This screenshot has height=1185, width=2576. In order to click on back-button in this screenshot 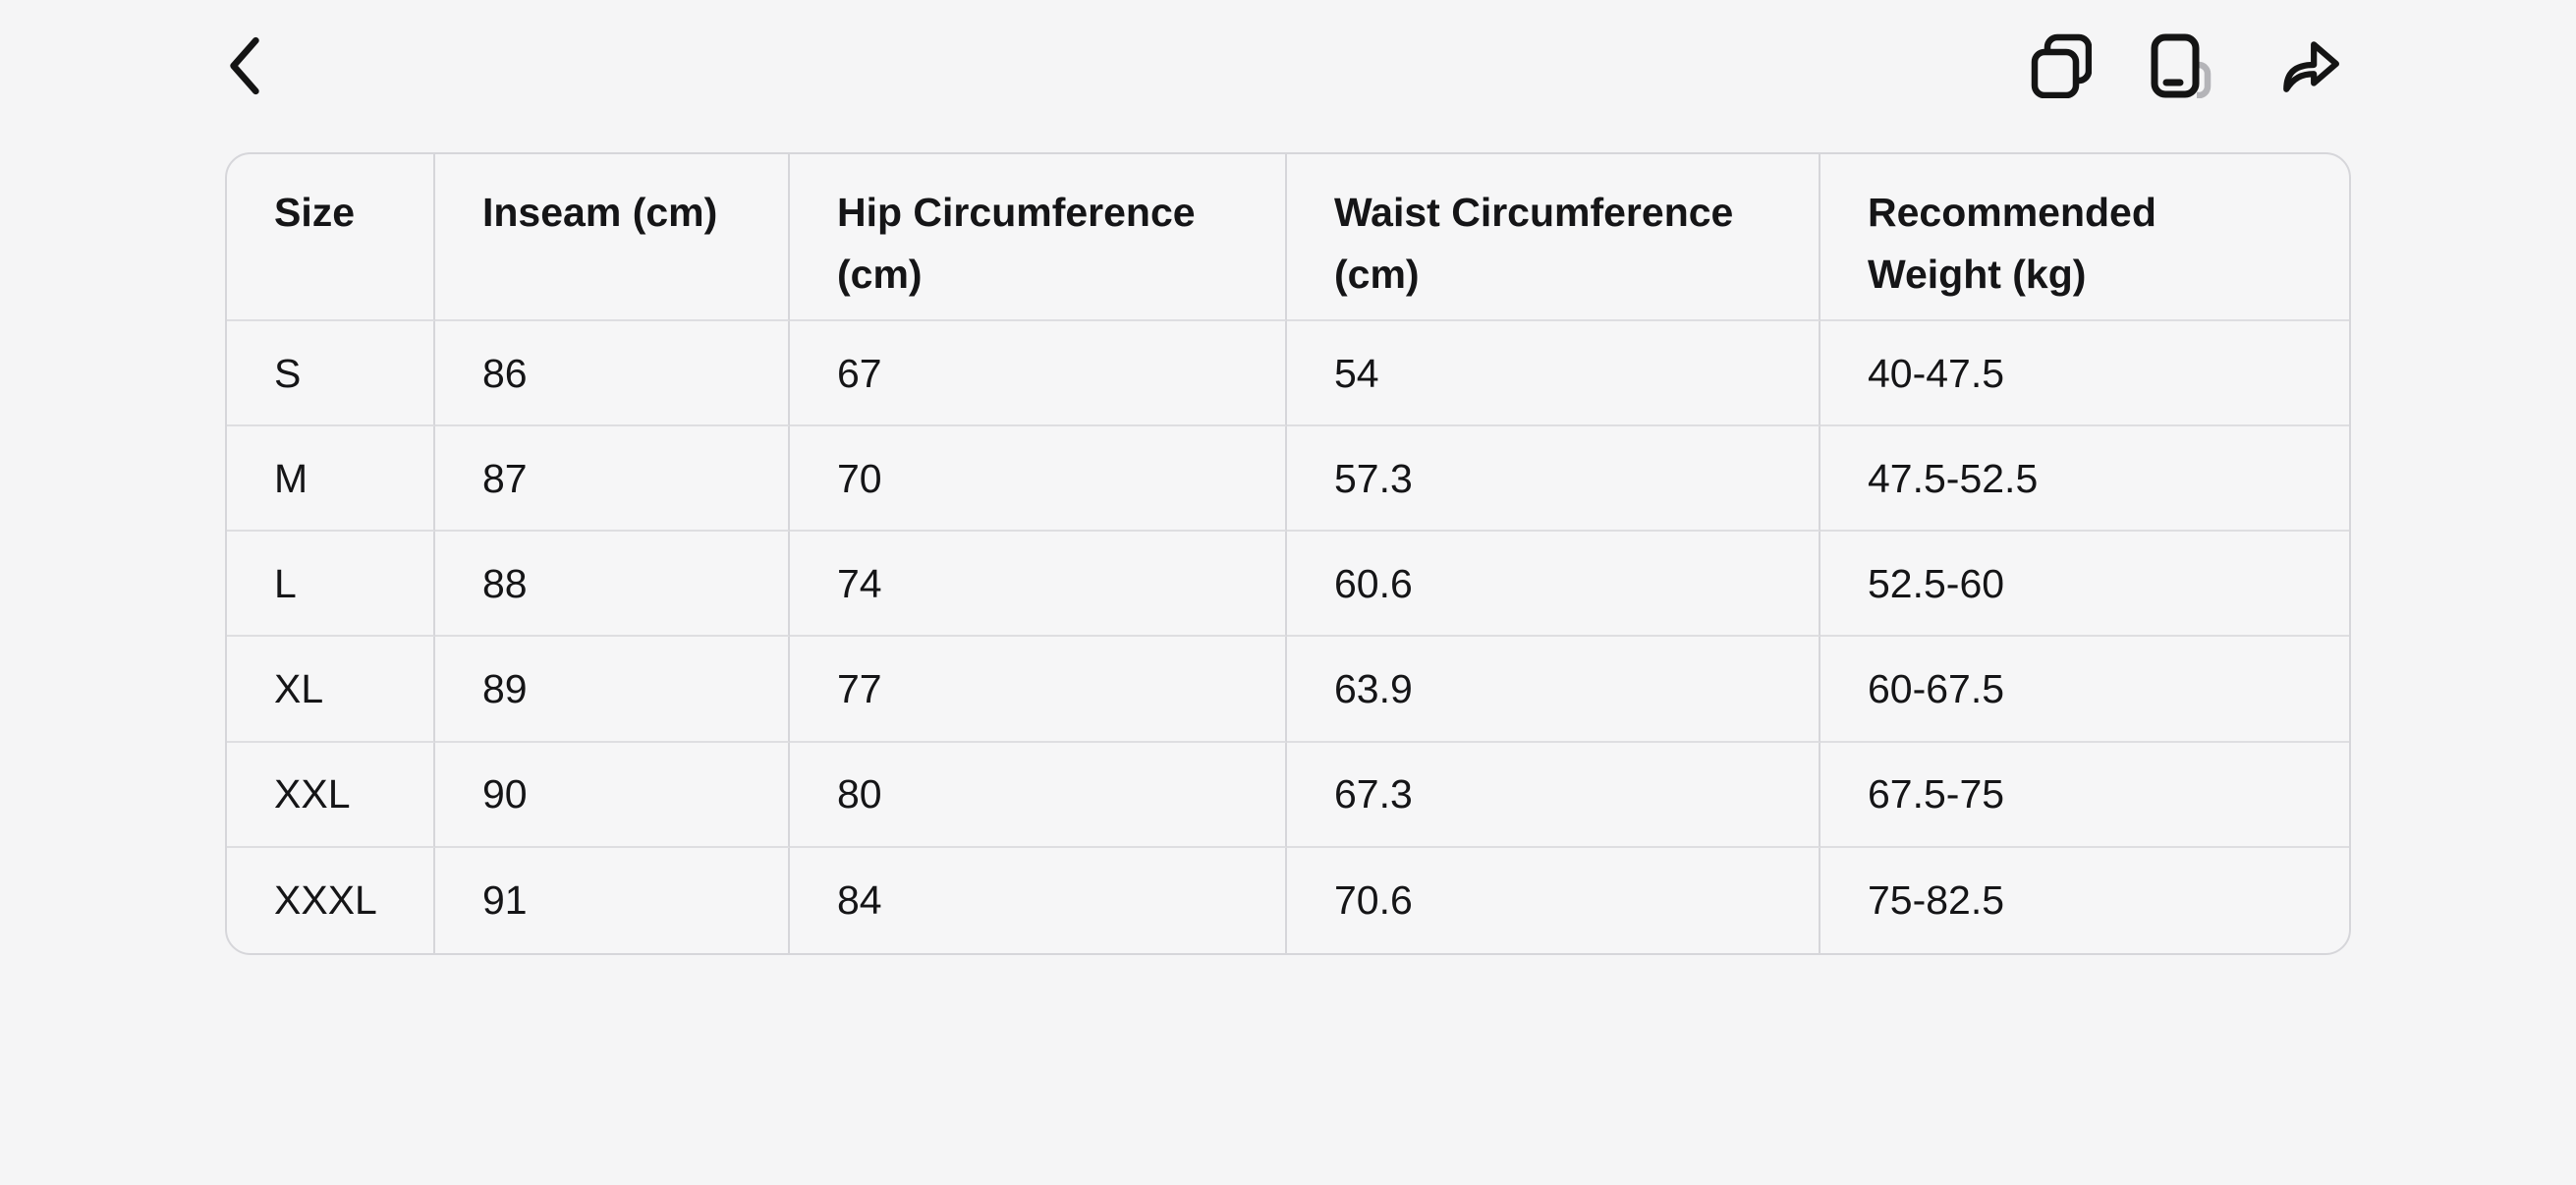, I will do `click(244, 66)`.